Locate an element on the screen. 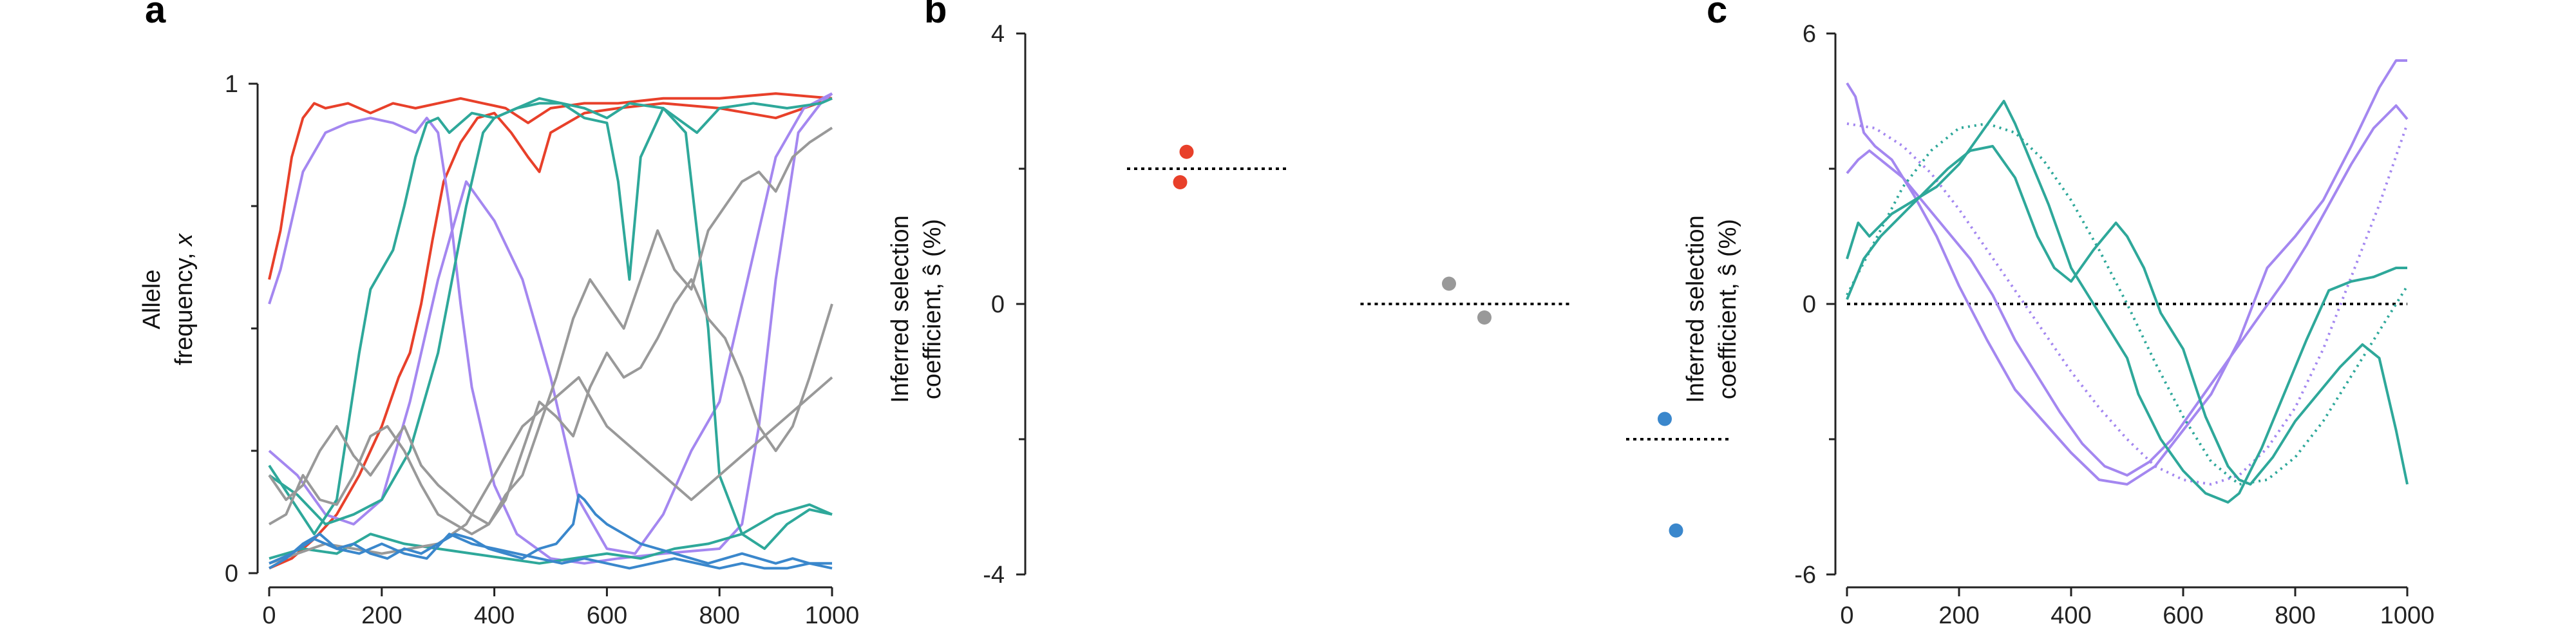  panel-a-series-4-line is located at coordinates (550, 317).